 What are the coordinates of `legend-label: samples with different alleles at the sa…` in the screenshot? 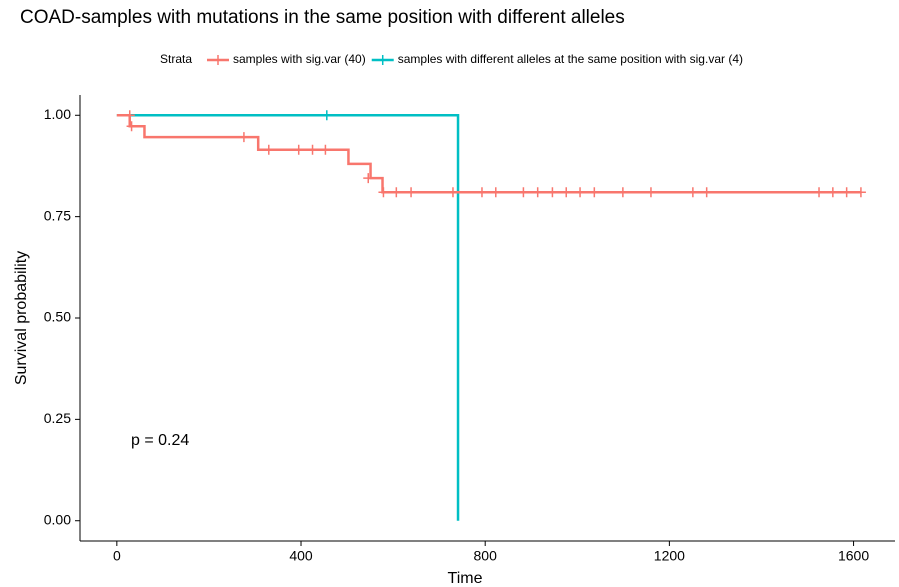 It's located at (570, 59).